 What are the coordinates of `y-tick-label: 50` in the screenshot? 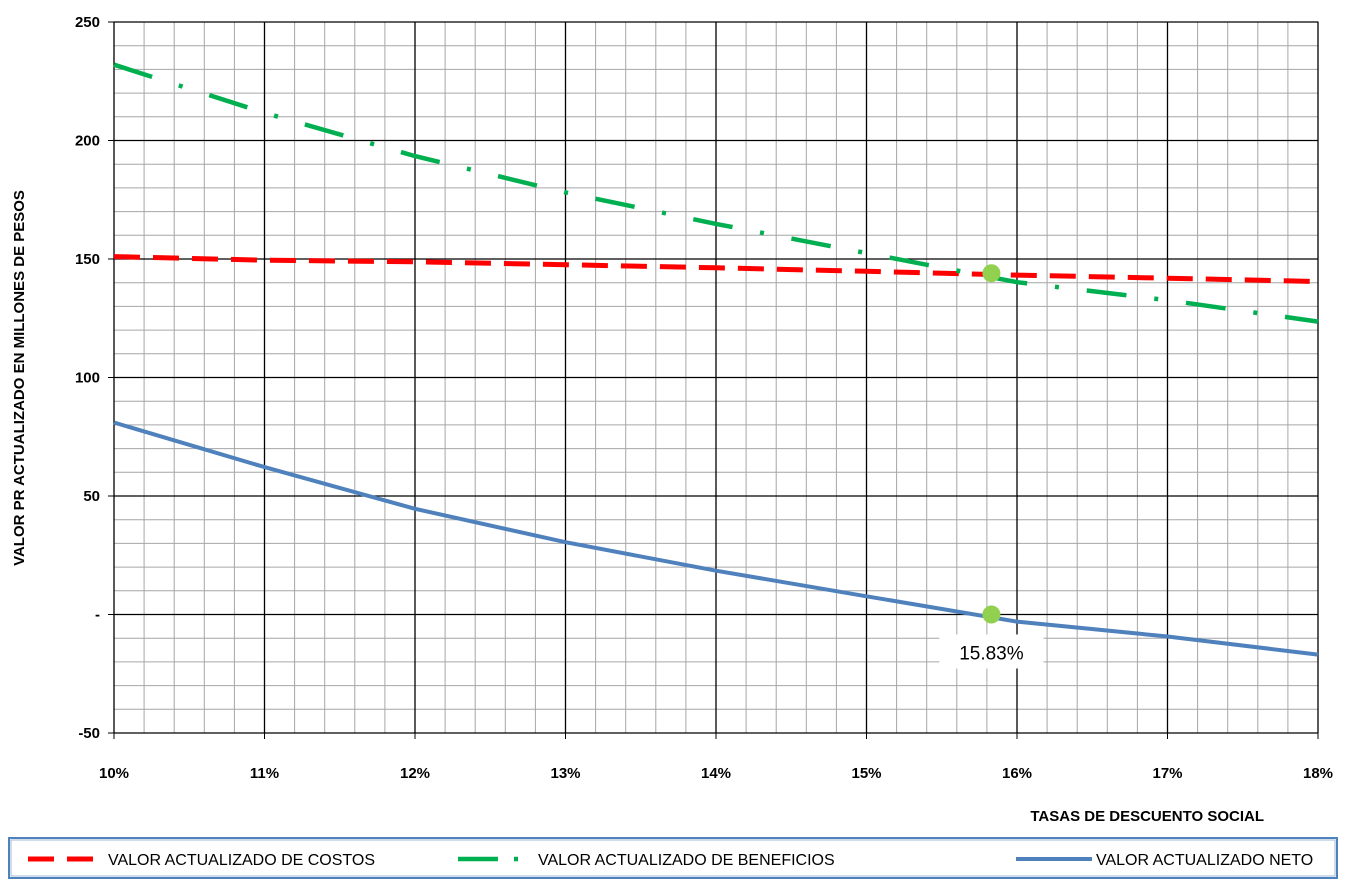 It's located at (91, 496).